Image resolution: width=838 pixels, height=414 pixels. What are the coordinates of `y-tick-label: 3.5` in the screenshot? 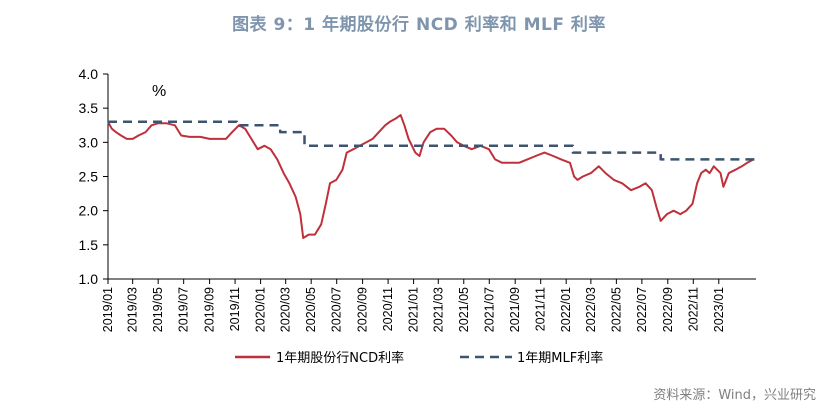 It's located at (89, 108).